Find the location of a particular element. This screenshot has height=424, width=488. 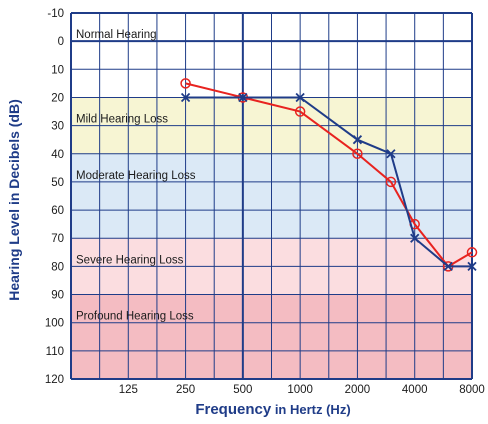

y-tick-label: 70 is located at coordinates (57, 239).